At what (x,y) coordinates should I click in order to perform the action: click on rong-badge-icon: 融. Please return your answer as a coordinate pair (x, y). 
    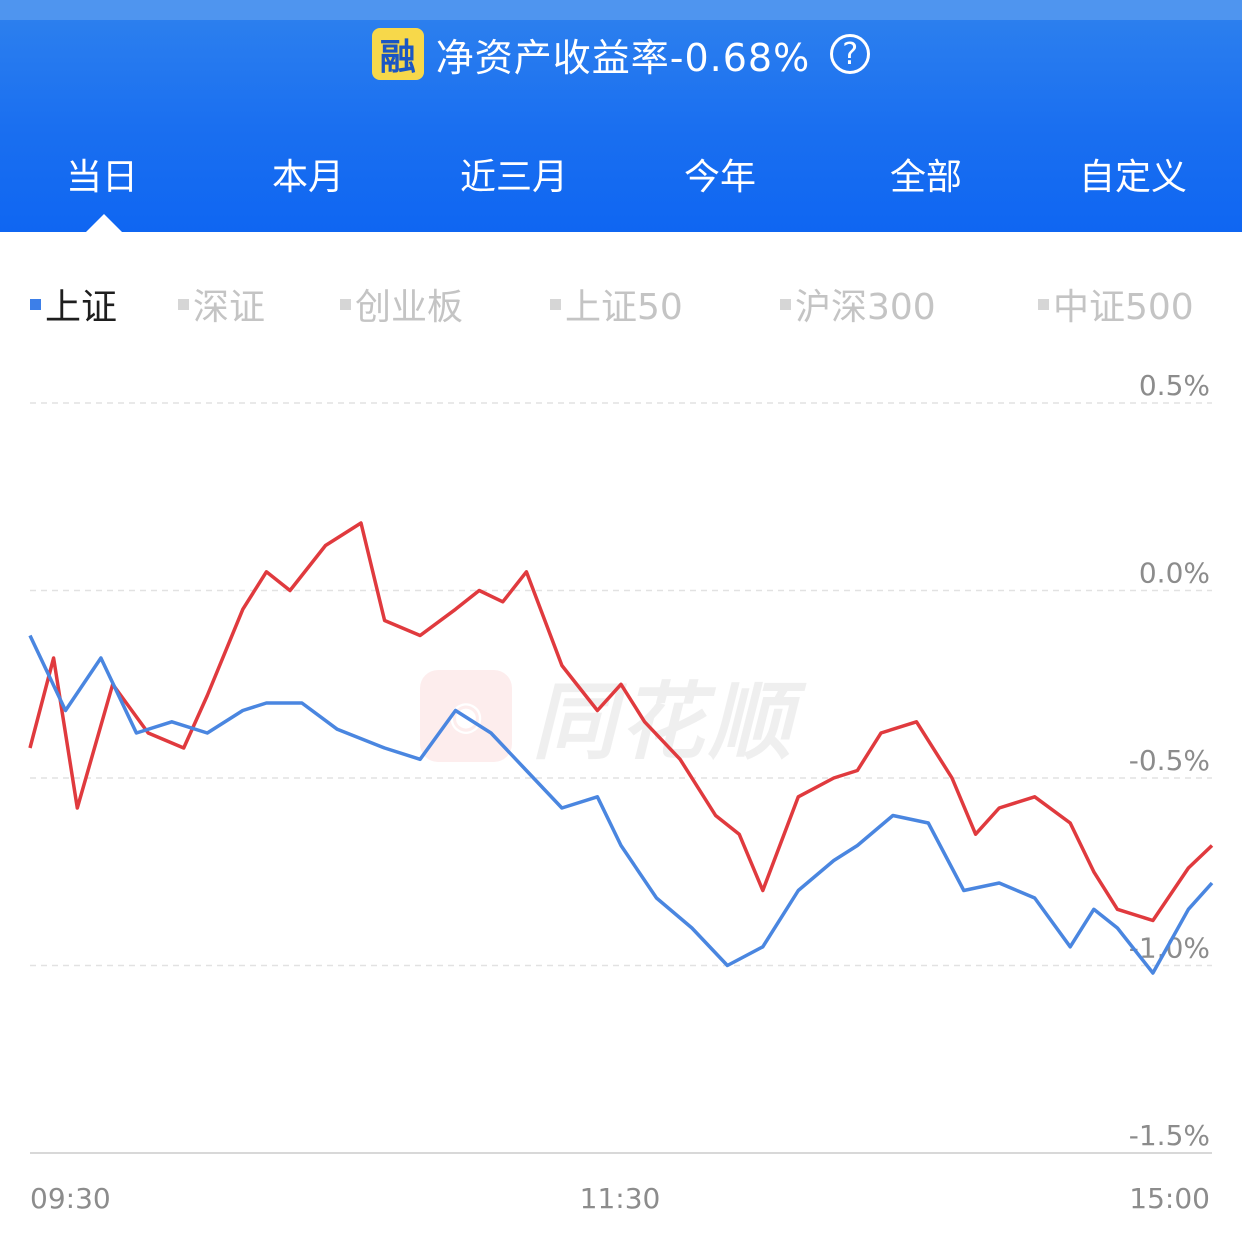
    Looking at the image, I should click on (397, 54).